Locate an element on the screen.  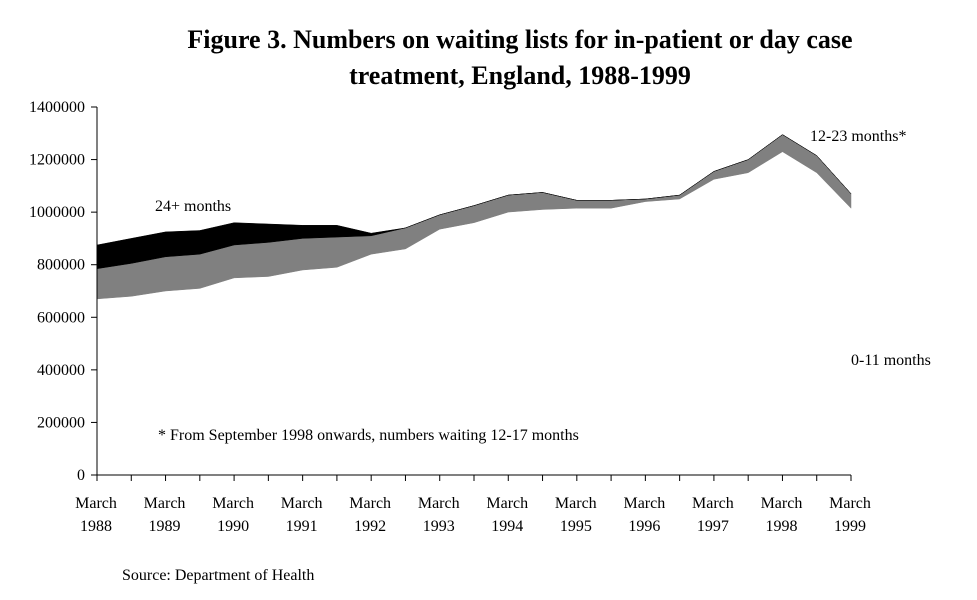
chart-title-line-2: treatment, England, 1988-1999 is located at coordinates (520, 75).